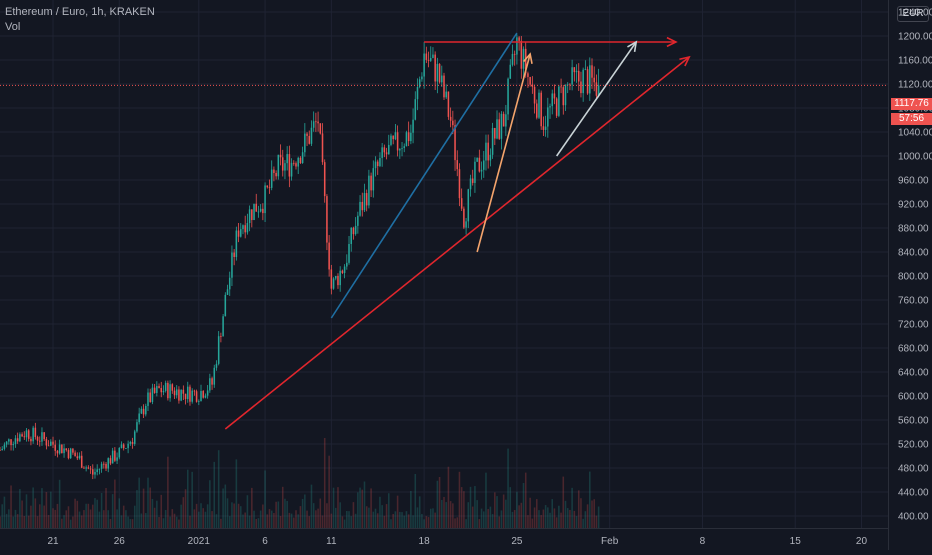  Describe the element at coordinates (913, 325) in the screenshot. I see `price-tick-label: 720.00` at that location.